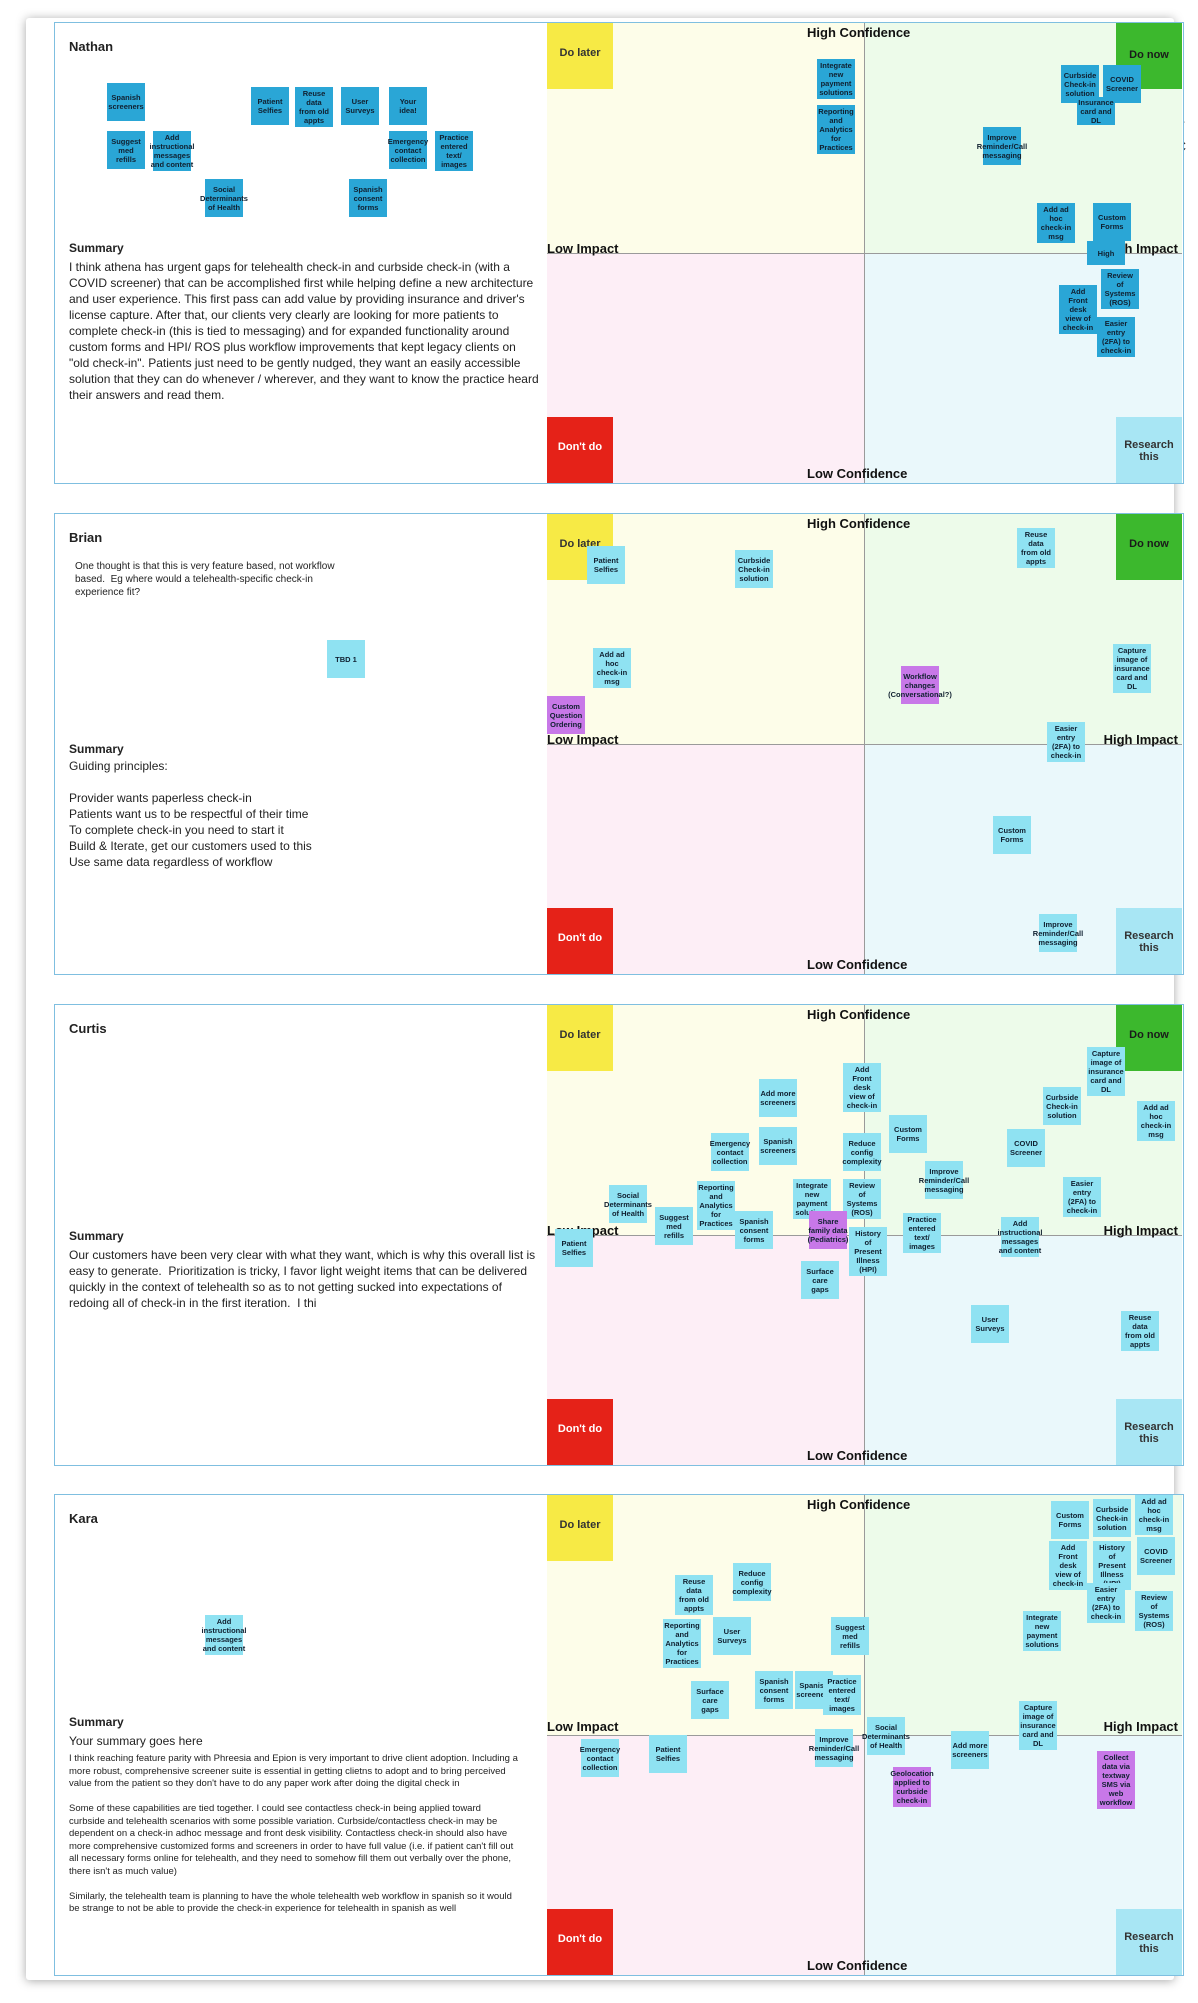 This screenshot has width=1198, height=2003. Describe the element at coordinates (868, 1251) in the screenshot. I see `sticky-note: History of Present Illness (HPI)` at that location.